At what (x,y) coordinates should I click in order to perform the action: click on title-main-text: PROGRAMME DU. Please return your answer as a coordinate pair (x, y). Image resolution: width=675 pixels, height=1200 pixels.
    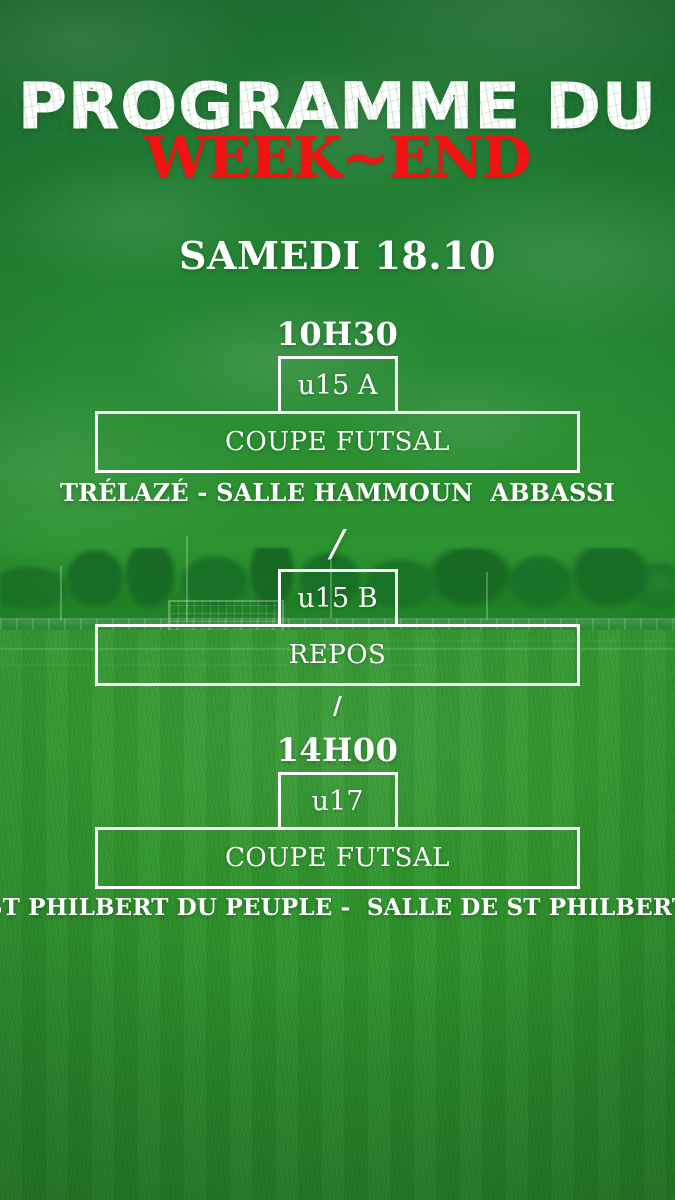
    Looking at the image, I should click on (337, 106).